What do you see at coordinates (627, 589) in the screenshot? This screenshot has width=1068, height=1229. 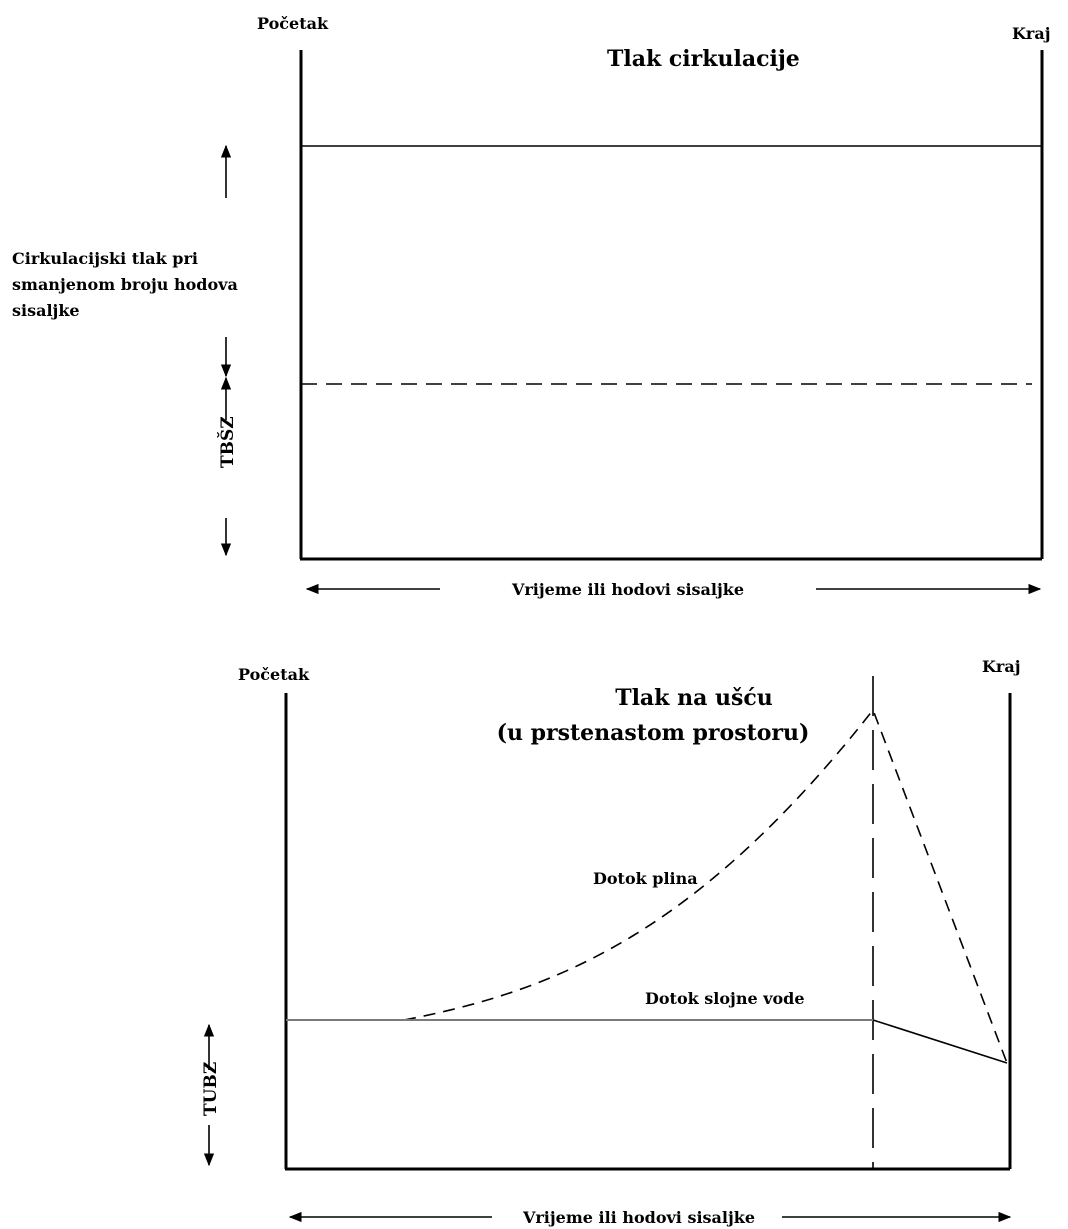 I see `top-x-axis-label: Vrijeme ili hodovi sisaljke` at bounding box center [627, 589].